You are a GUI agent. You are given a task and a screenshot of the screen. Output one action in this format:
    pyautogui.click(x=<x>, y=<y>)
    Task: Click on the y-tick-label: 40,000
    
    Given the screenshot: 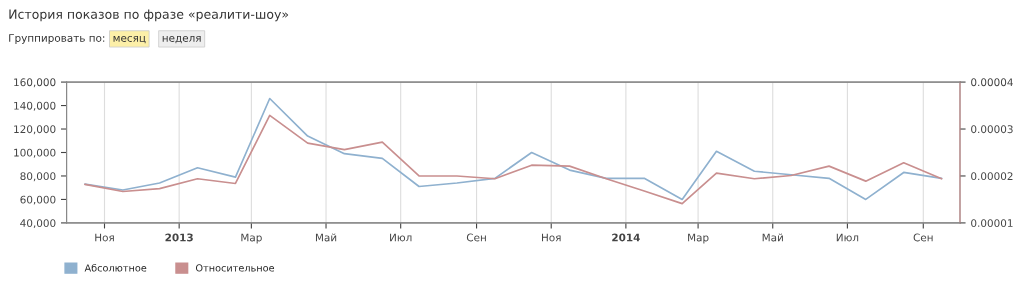 What is the action you would take?
    pyautogui.click(x=38, y=224)
    